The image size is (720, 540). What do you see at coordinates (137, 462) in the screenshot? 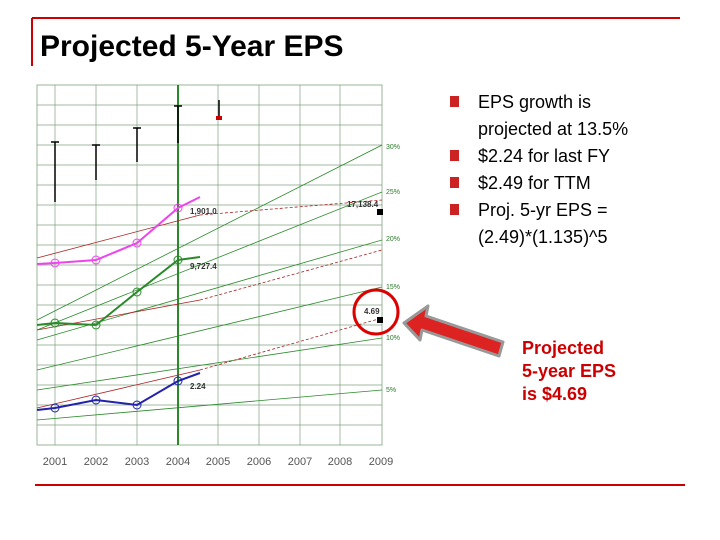
I see `year-label: 2003` at bounding box center [137, 462].